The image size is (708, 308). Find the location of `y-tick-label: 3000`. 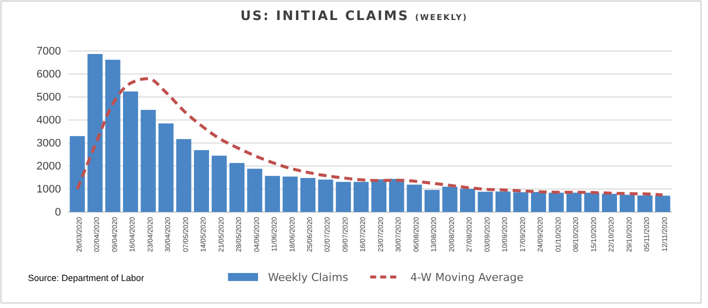

y-tick-label: 3000 is located at coordinates (48, 144).